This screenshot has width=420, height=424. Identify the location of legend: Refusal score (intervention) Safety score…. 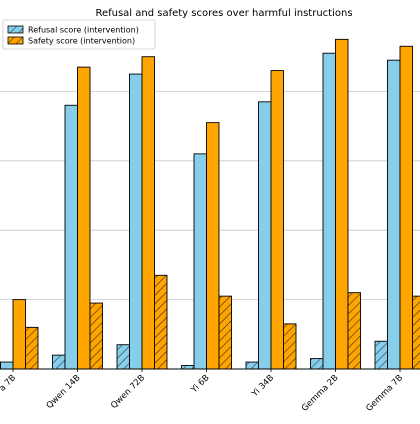
(79, 34).